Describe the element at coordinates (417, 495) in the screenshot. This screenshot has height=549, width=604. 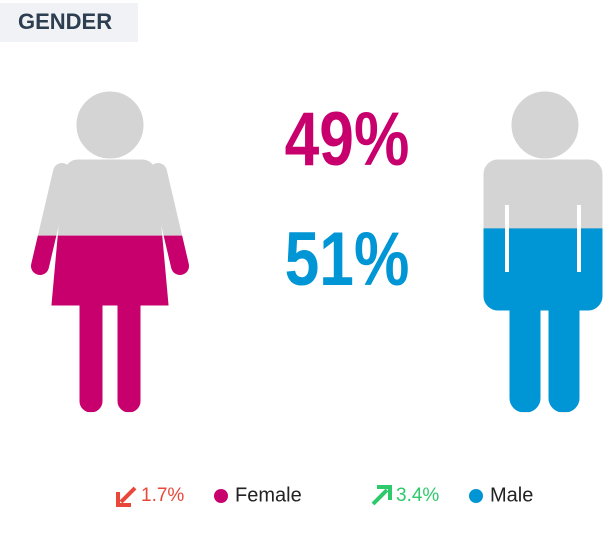
I see `change-label: 3.4%` at that location.